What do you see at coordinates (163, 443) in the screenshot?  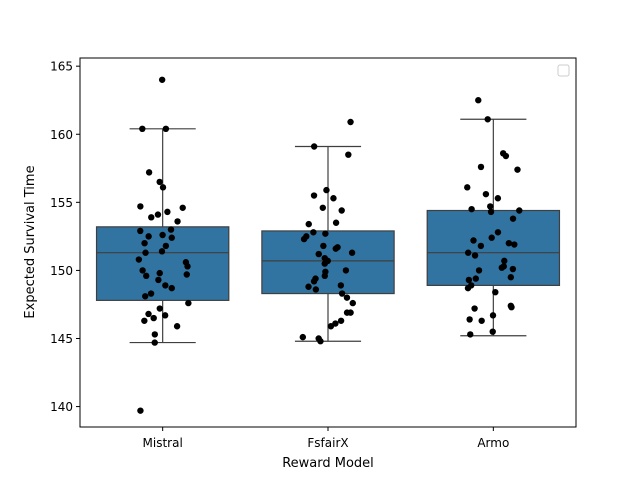 I see `x-tick-label-mistral: Mistral` at bounding box center [163, 443].